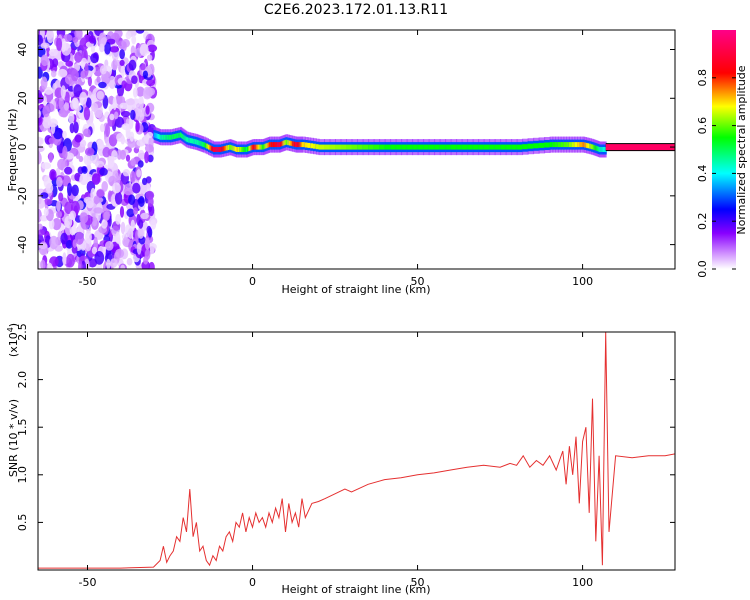  Describe the element at coordinates (22, 245) in the screenshot. I see `heatmap-ytick-label: -40` at that location.